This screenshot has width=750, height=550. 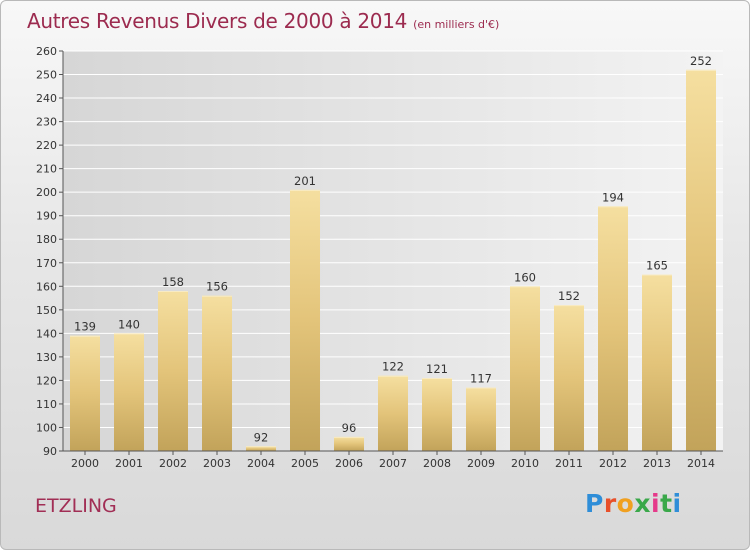 I want to click on y-tick-label: 120, so click(x=46, y=380).